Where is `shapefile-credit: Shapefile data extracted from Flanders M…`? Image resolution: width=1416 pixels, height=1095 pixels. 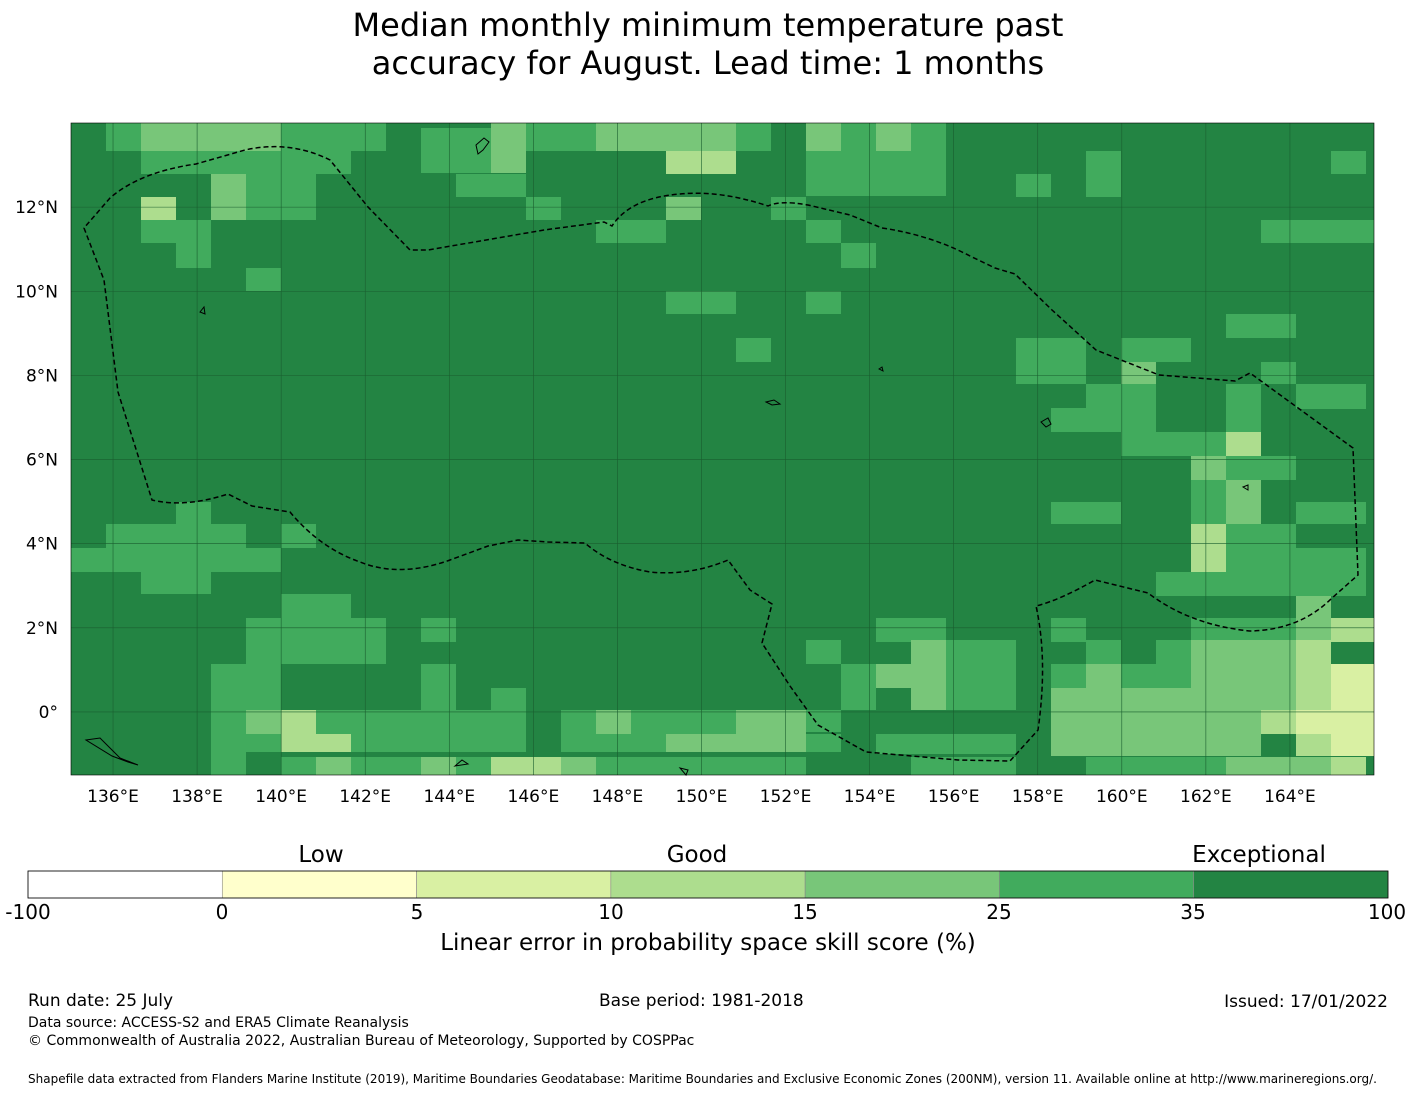 shapefile-credit: Shapefile data extracted from Flanders M… is located at coordinates (702, 1079).